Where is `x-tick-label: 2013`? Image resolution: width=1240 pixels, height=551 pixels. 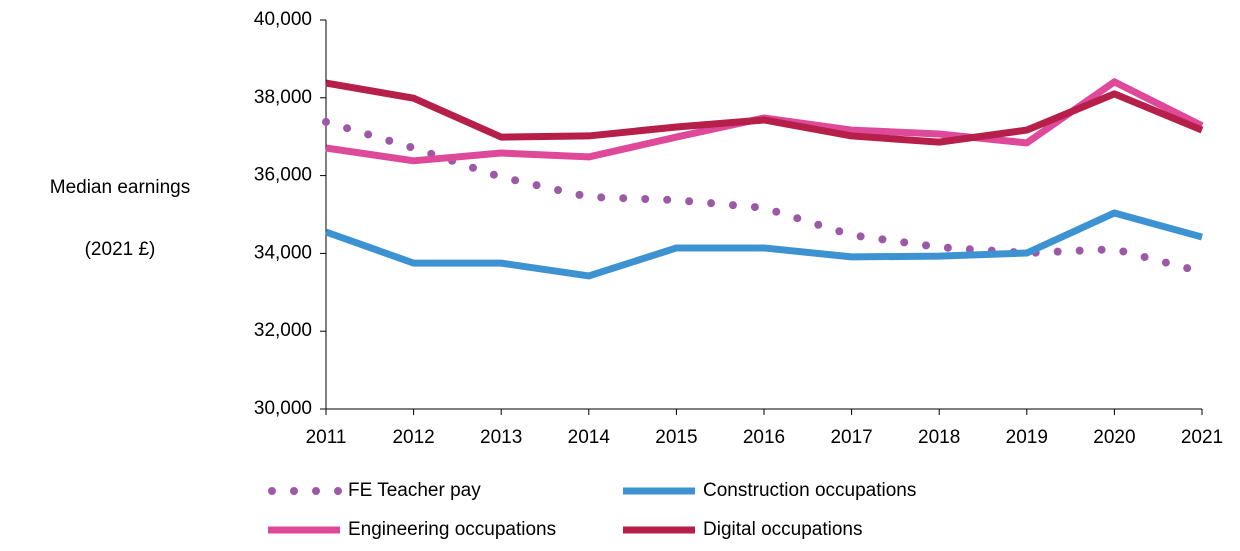
x-tick-label: 2013 is located at coordinates (501, 437).